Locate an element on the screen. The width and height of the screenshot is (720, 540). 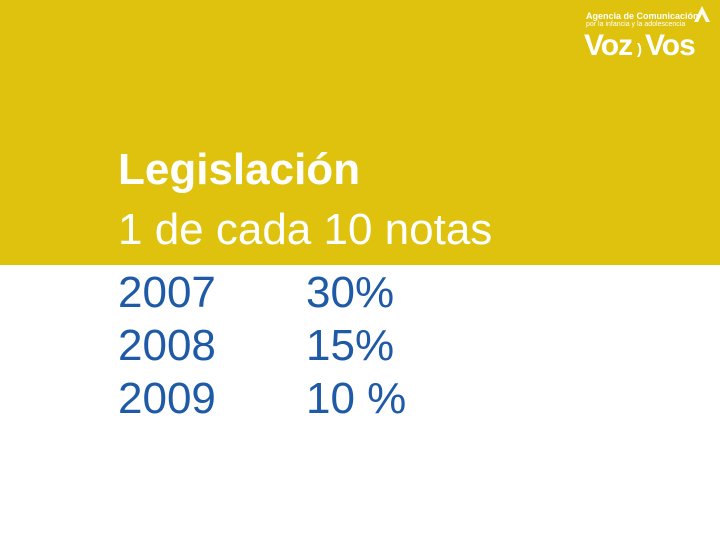
stats-row: 2009 10 % is located at coordinates (278, 398).